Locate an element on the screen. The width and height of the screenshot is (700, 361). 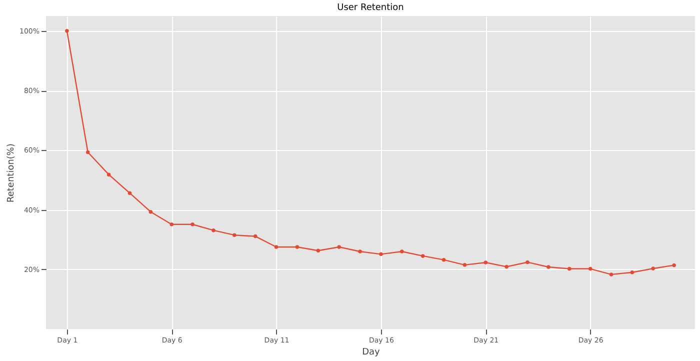
y-axis-title: Retention(%) is located at coordinates (11, 173).